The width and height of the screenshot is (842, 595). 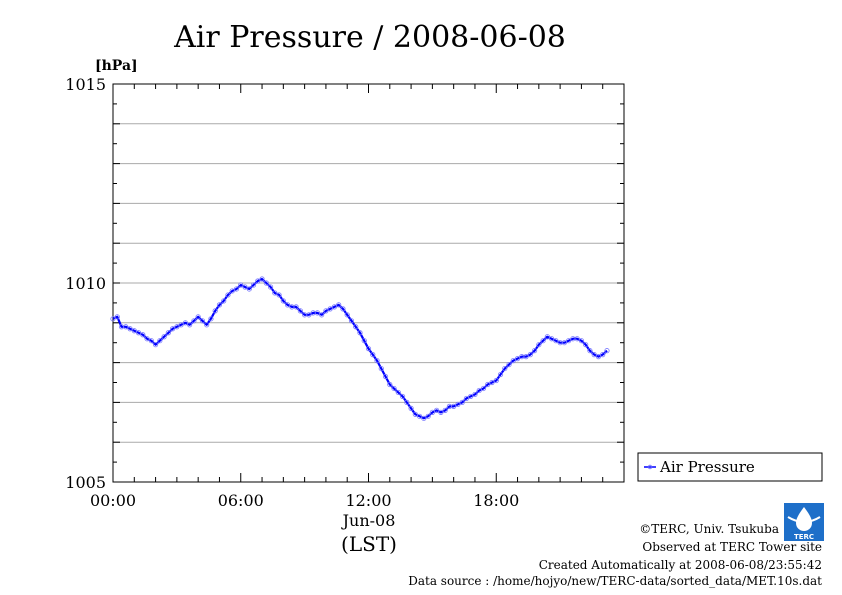 What do you see at coordinates (85, 84) in the screenshot?
I see `y-tick-label: 1015` at bounding box center [85, 84].